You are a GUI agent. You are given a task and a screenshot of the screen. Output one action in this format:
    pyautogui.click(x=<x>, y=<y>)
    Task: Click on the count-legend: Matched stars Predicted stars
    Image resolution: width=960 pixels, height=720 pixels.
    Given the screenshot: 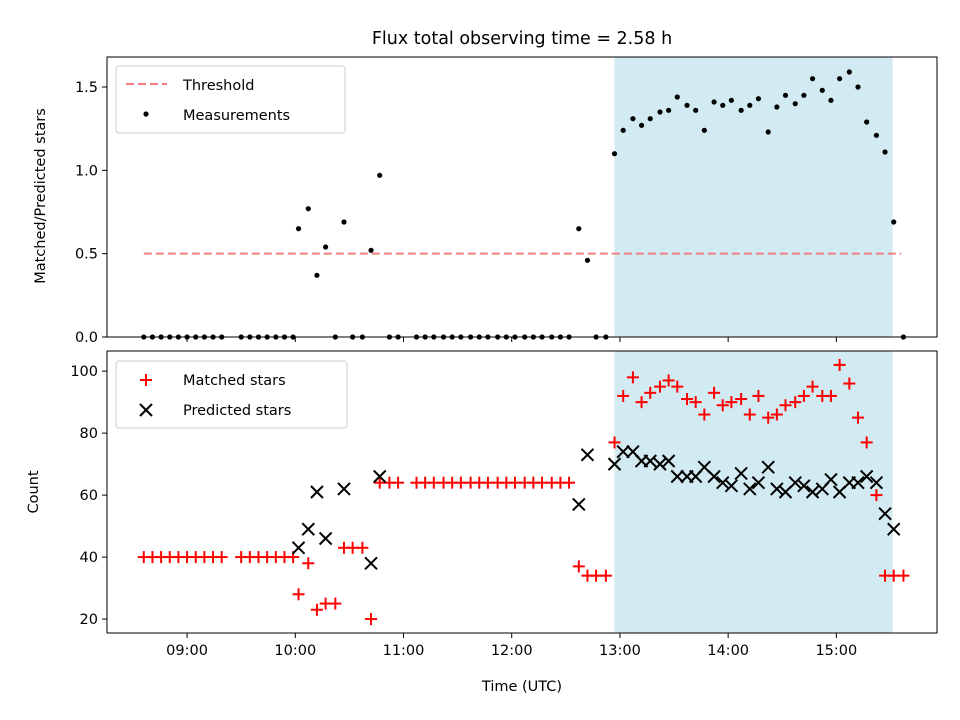 What is the action you would take?
    pyautogui.click(x=231, y=394)
    